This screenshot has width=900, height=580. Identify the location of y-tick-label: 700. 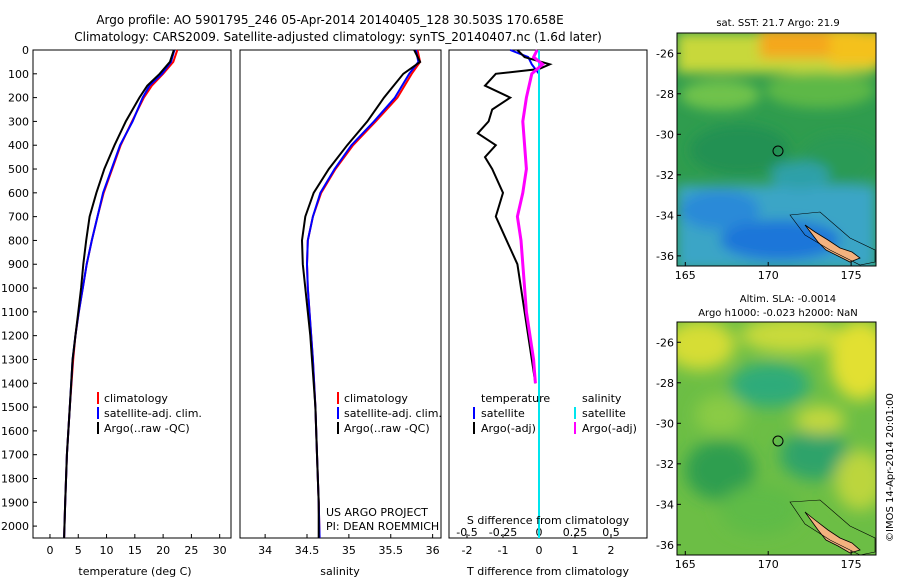
(18, 217).